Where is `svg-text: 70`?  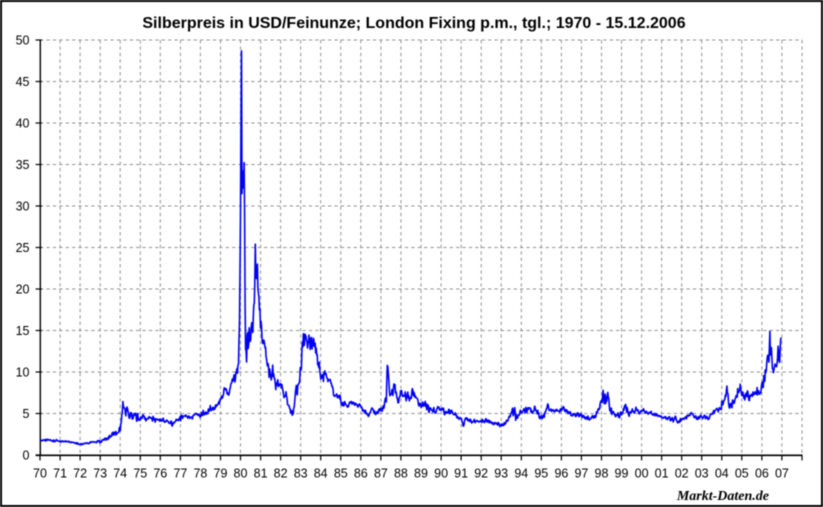 svg-text: 70 is located at coordinates (40, 474).